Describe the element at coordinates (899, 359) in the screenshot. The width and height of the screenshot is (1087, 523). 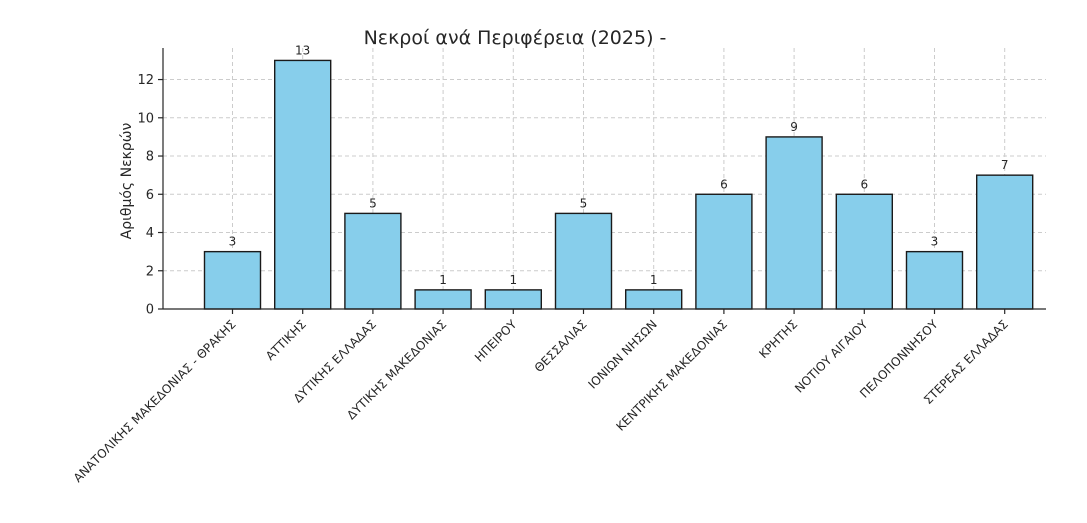
I see `x-tick-label: ΠΕΛΟΠΟΝΝΗΣΟΥ` at that location.